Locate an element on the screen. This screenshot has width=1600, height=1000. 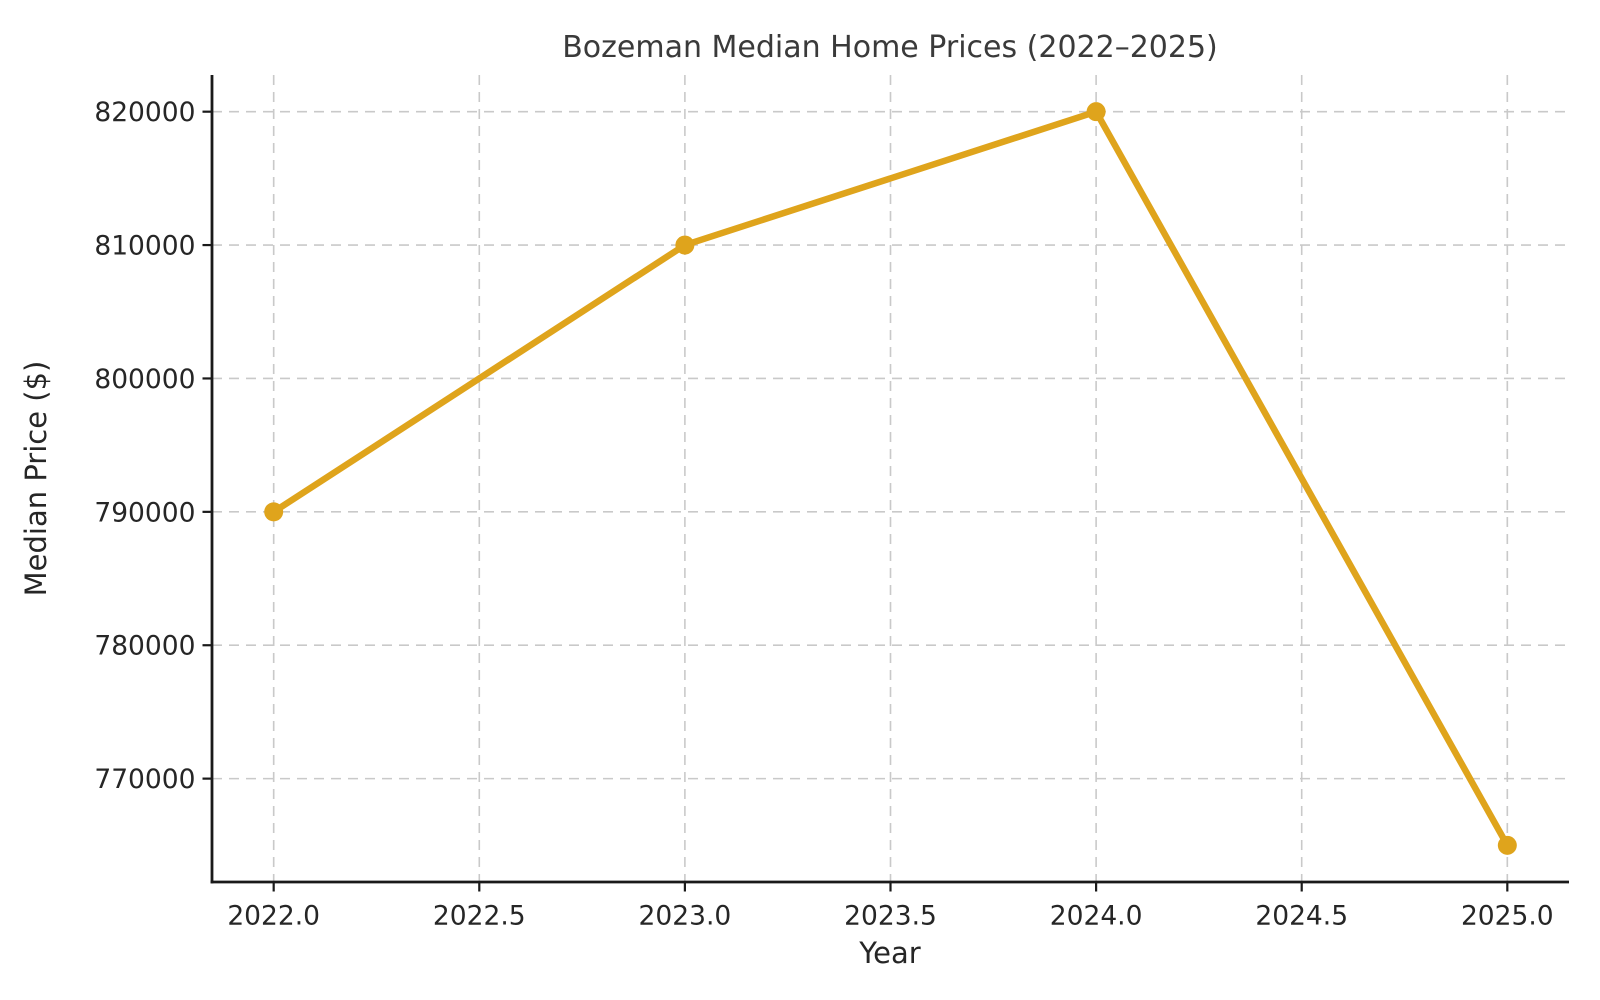
x-tick-label: 2024.5 is located at coordinates (1301, 916).